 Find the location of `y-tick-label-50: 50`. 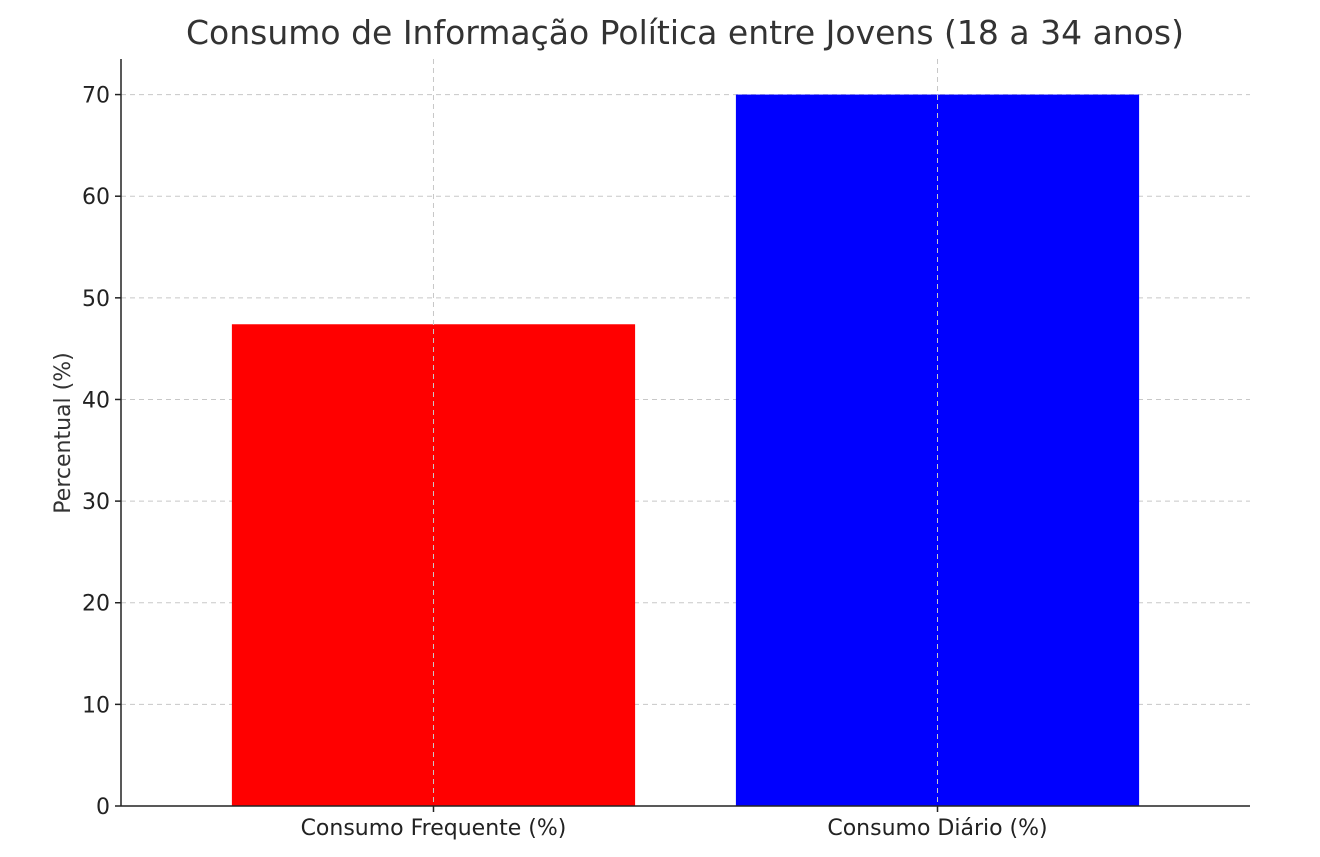

y-tick-label-50: 50 is located at coordinates (96, 299).